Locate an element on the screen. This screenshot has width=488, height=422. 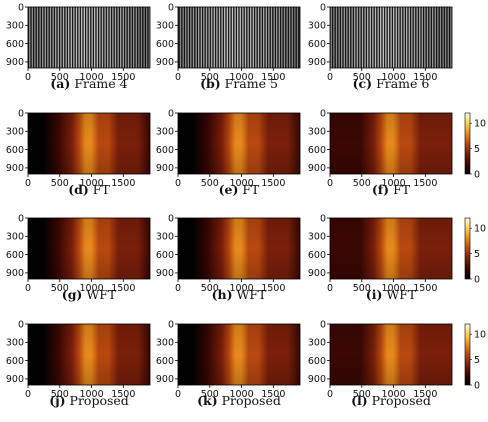
panel-caption: (h) WFT is located at coordinates (239, 294).